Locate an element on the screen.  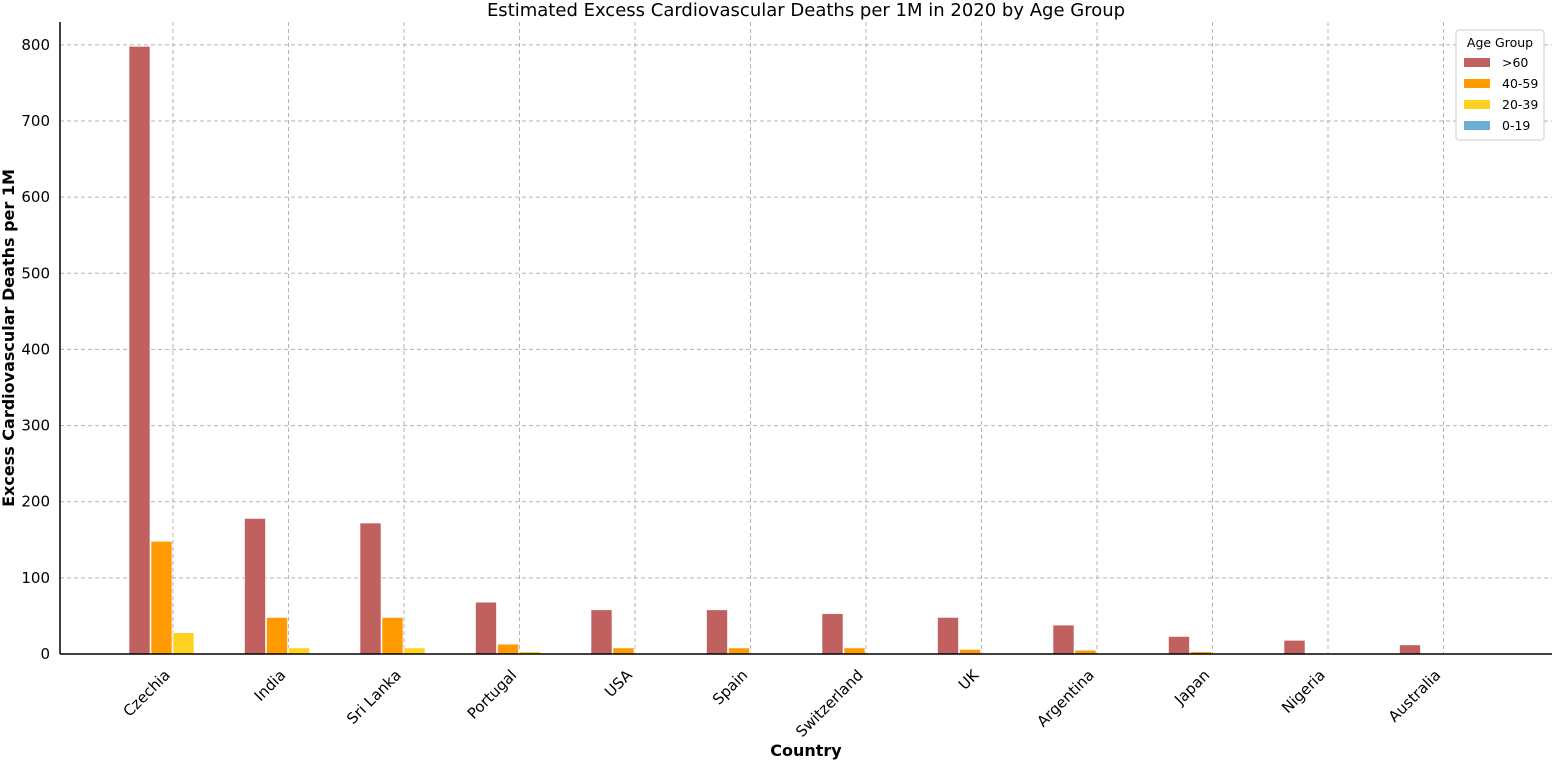
y-tick-label: 400 is located at coordinates (35, 349).